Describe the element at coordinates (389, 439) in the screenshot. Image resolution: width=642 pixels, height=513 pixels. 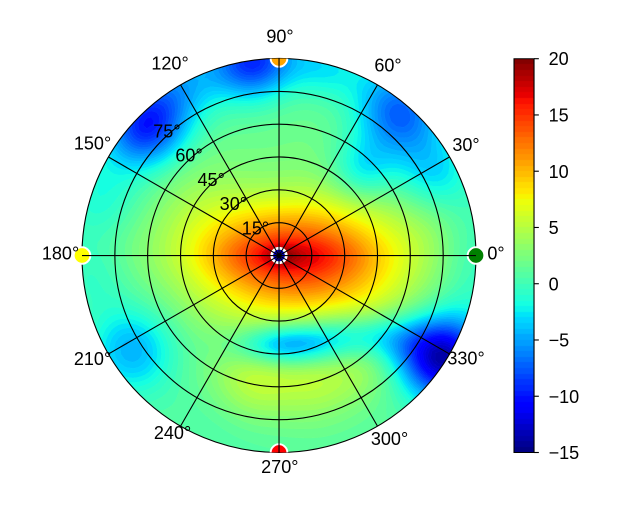
I see `svg-text: 300°` at that location.